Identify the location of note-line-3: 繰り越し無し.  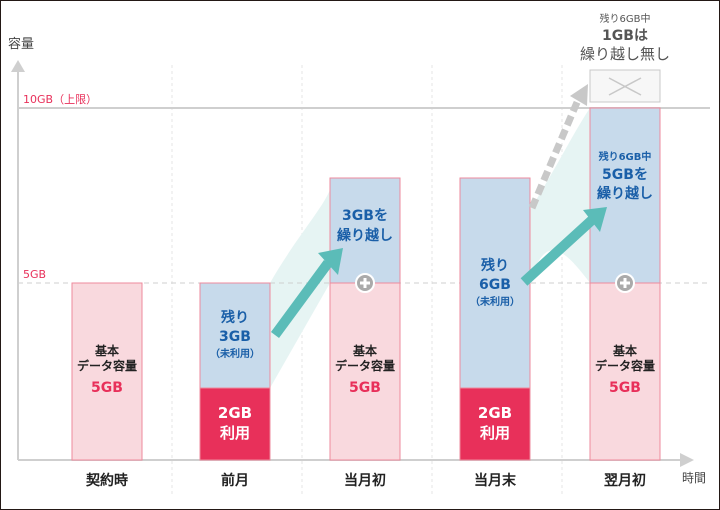
(625, 54).